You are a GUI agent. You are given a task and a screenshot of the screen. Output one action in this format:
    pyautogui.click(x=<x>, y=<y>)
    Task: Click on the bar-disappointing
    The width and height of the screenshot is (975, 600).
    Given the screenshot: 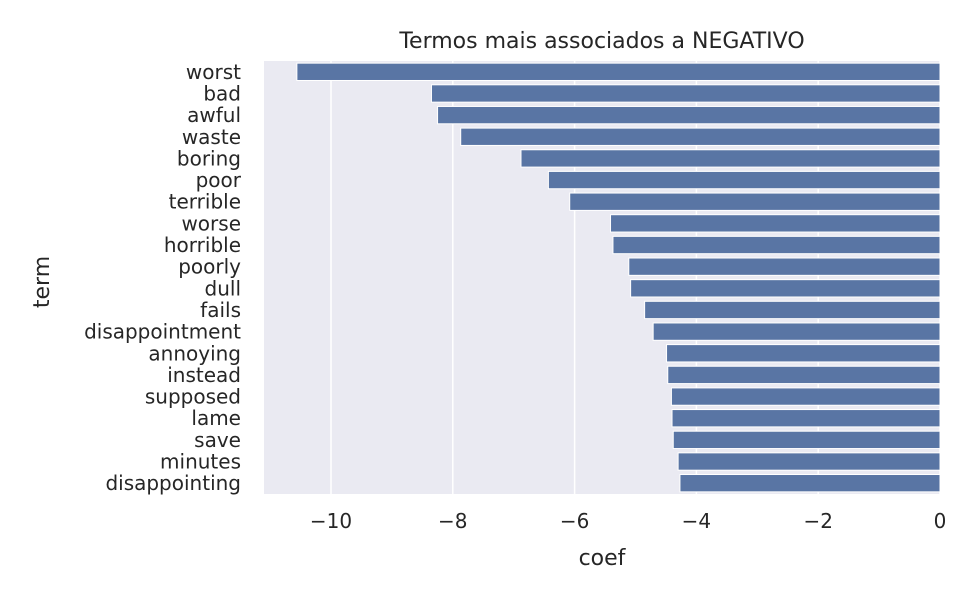 What is the action you would take?
    pyautogui.click(x=810, y=483)
    